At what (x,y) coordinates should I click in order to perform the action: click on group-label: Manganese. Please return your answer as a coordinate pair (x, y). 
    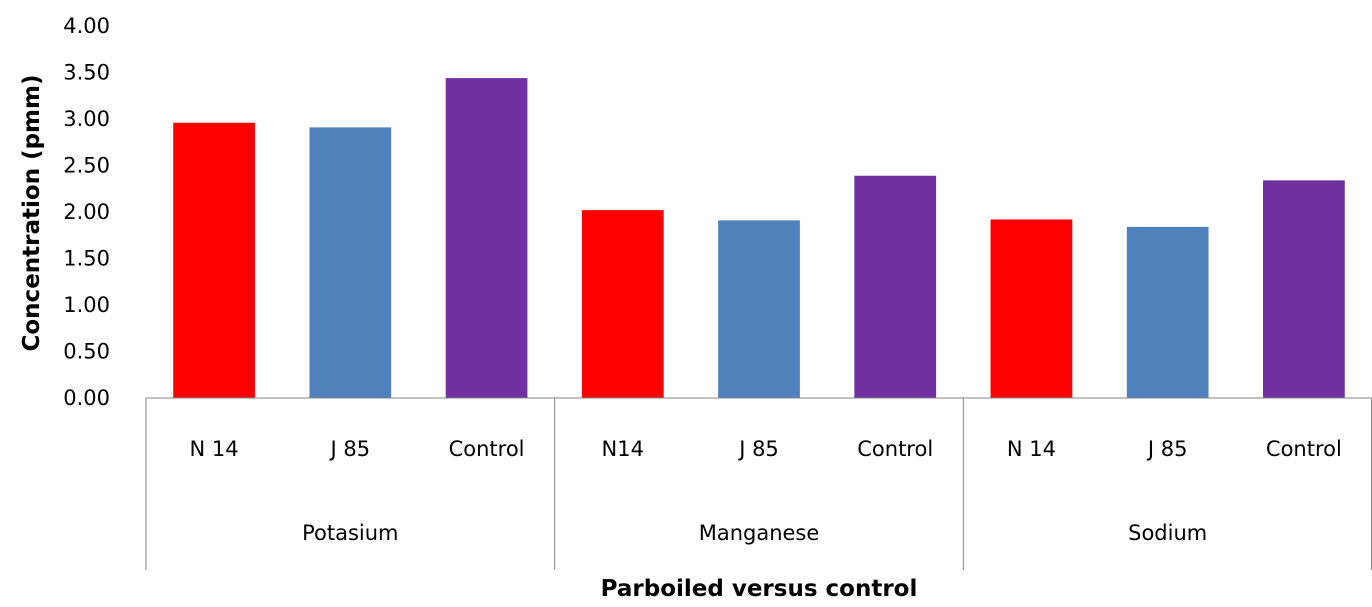
    Looking at the image, I should click on (759, 533).